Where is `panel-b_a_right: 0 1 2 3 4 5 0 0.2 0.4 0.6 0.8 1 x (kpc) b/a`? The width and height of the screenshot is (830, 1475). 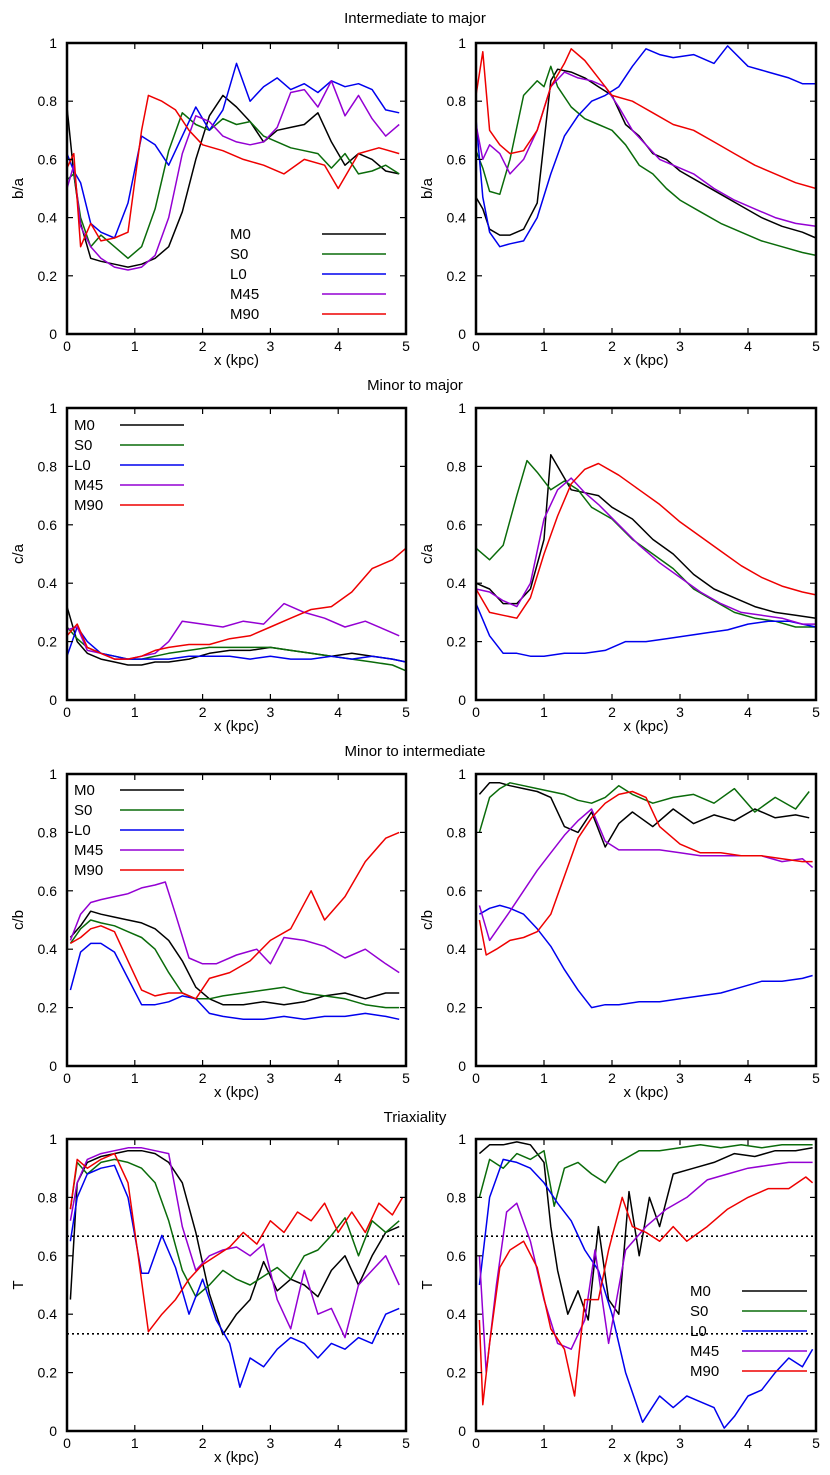
panel-b_a_right: 0 1 2 3 4 5 0 0.2 0.4 0.6 0.8 1 x (kpc) b/a is located at coordinates (619, 202).